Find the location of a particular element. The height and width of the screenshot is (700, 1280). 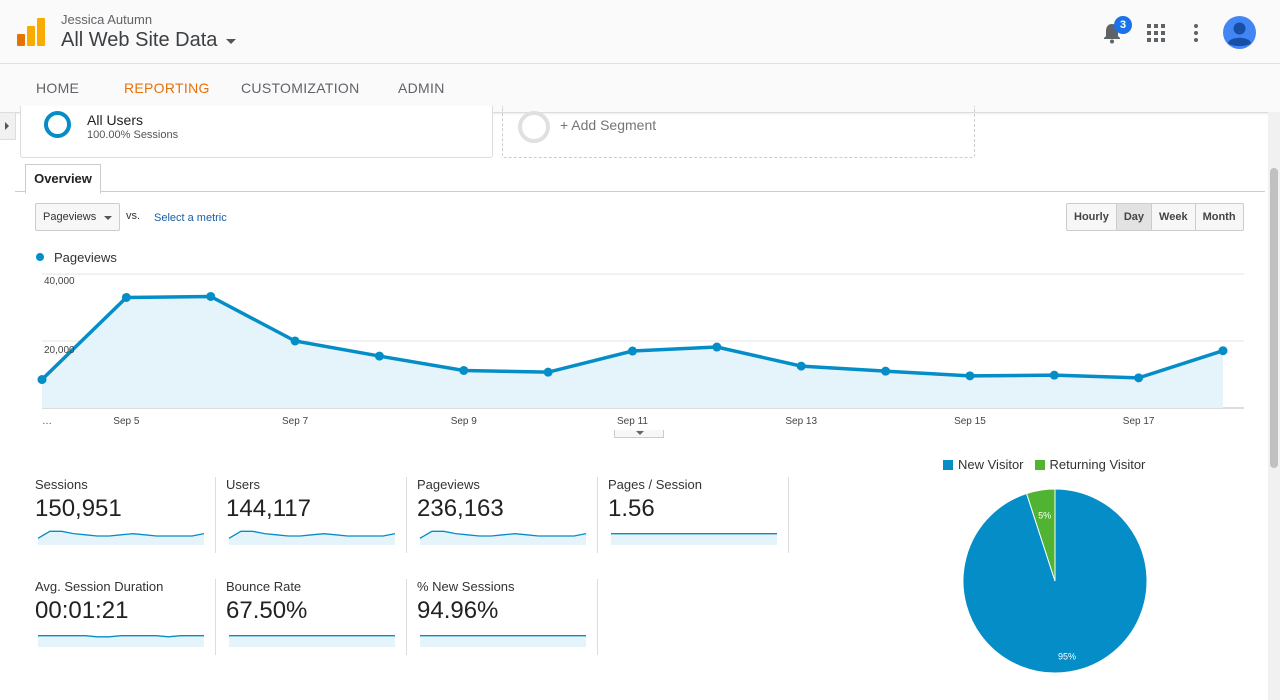

legend-item-new-visitor: New Visitor is located at coordinates (983, 464).